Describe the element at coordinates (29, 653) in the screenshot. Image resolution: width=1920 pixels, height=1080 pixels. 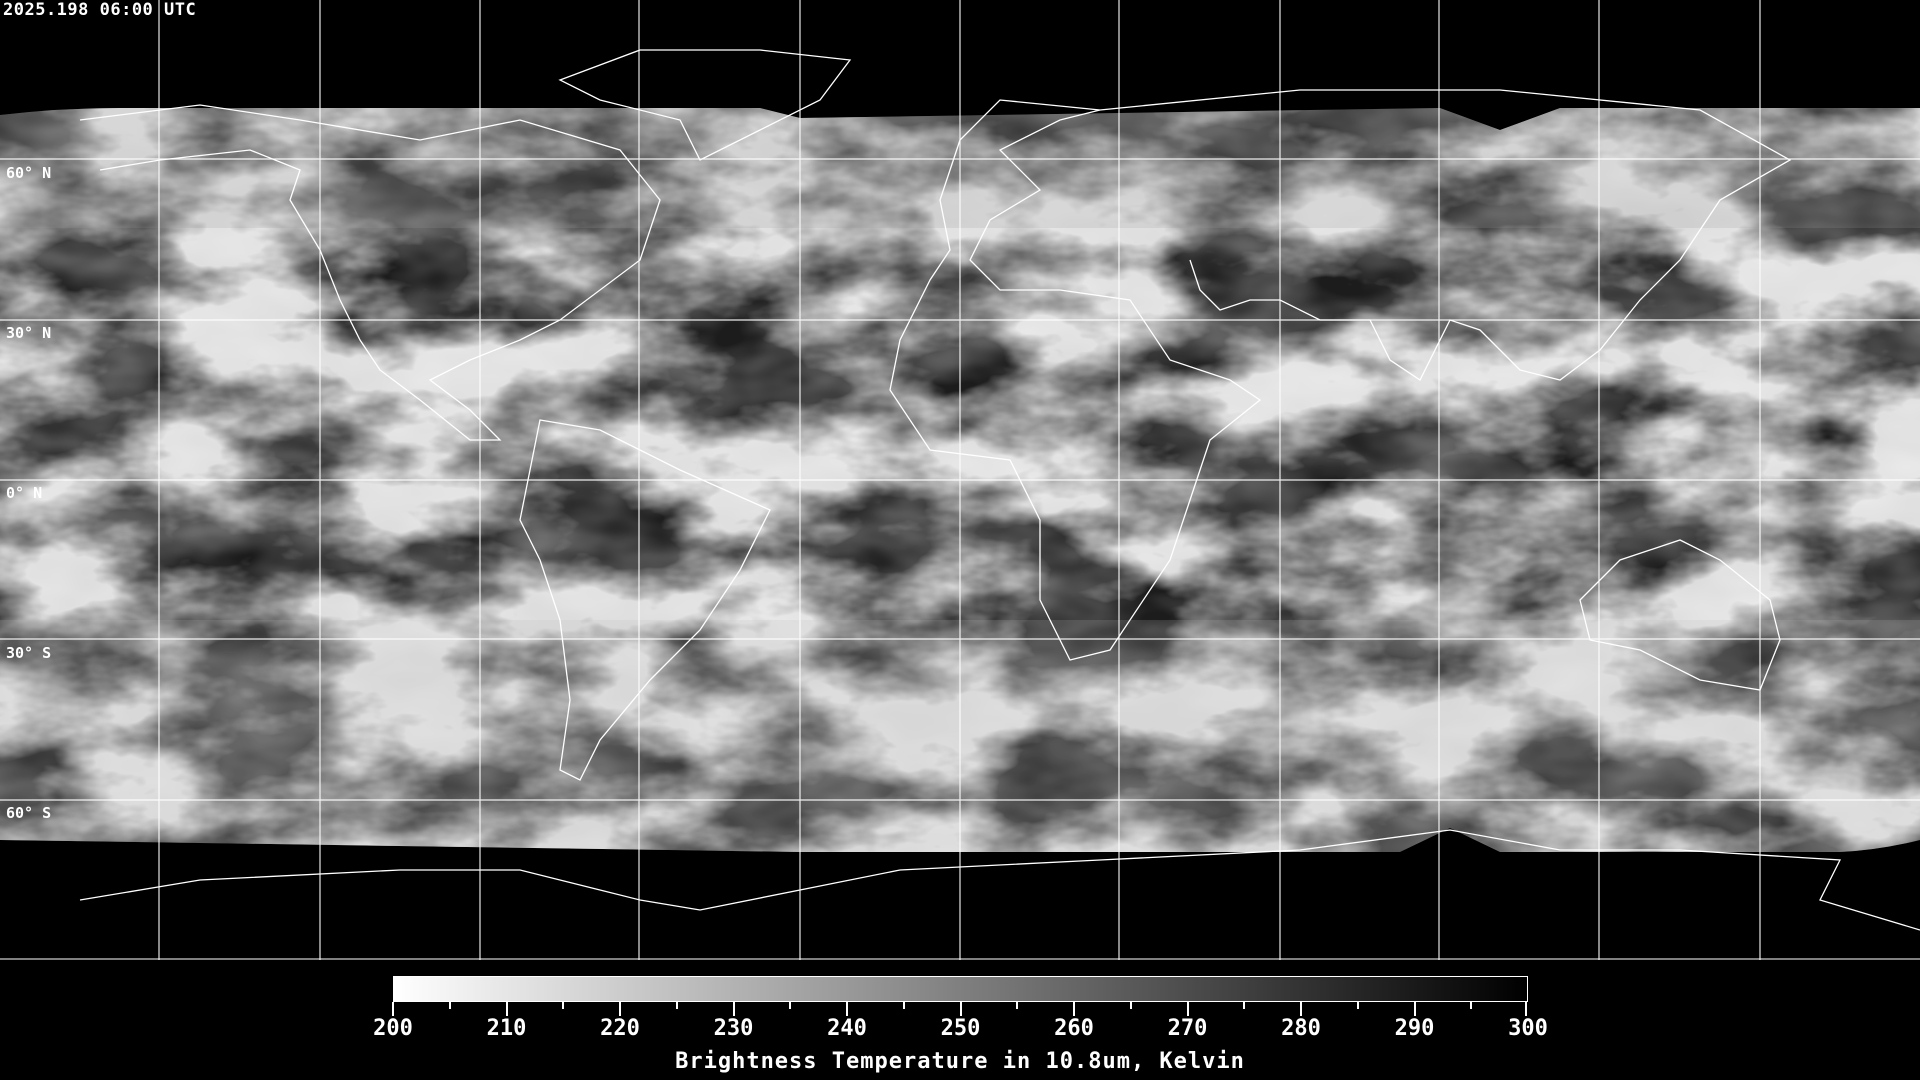
I see `lat-label-30s: 30° S` at that location.